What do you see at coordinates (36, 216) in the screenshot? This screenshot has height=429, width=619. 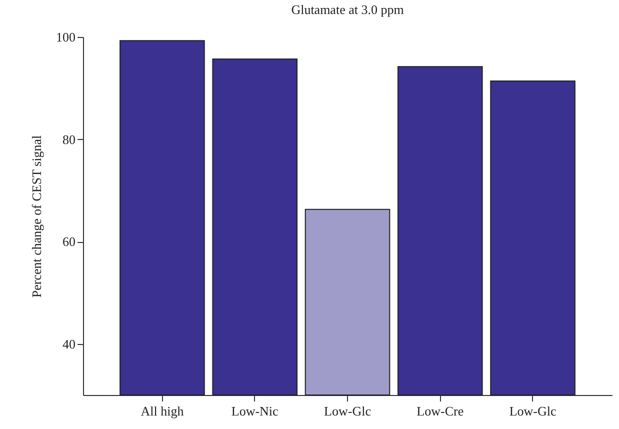 I see `y-axis-title: Percent change of CEST signal` at bounding box center [36, 216].